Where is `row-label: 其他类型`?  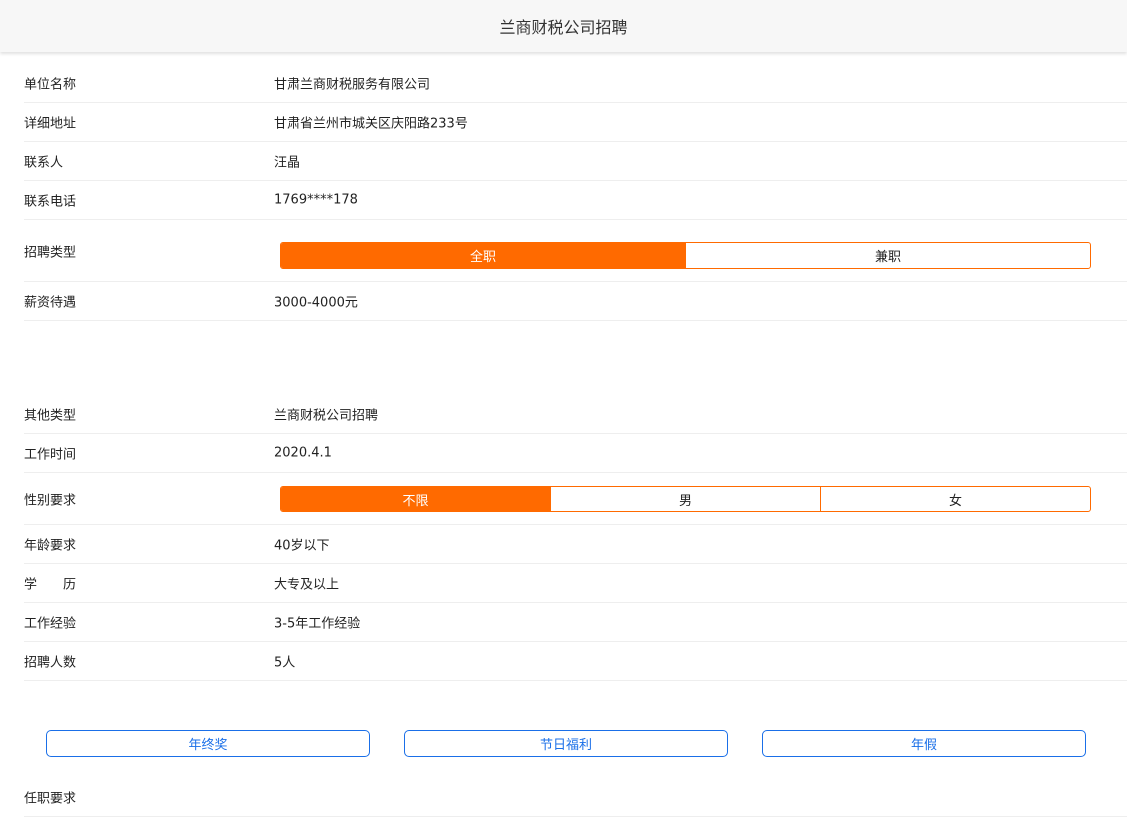 row-label: 其他类型 is located at coordinates (50, 416).